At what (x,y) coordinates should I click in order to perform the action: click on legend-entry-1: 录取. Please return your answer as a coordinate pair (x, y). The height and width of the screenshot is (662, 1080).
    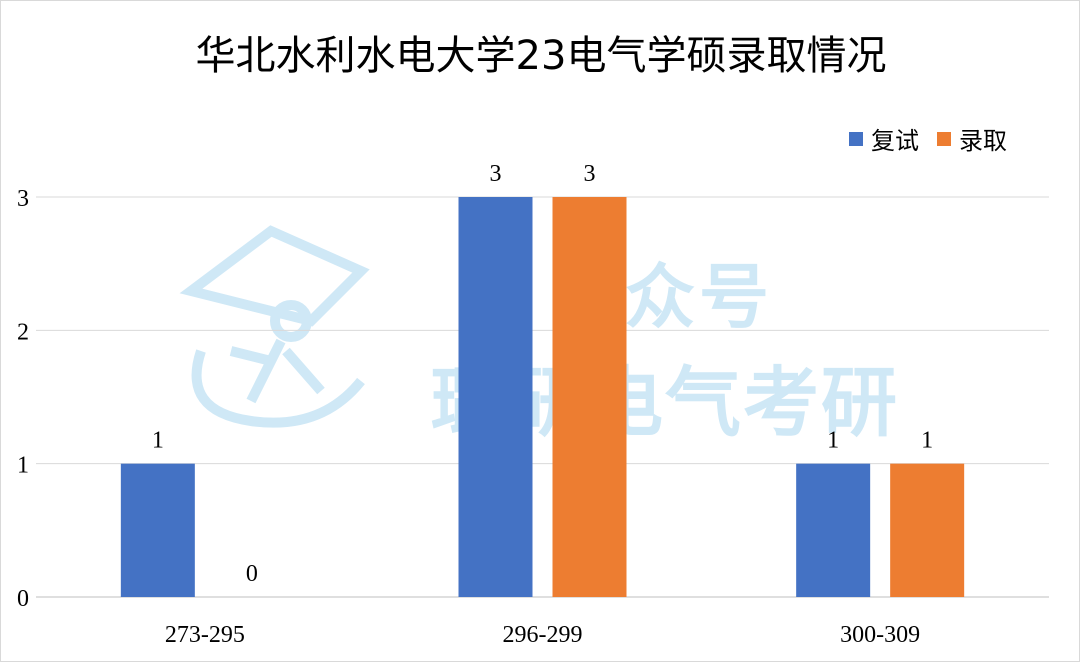
    Looking at the image, I should click on (972, 138).